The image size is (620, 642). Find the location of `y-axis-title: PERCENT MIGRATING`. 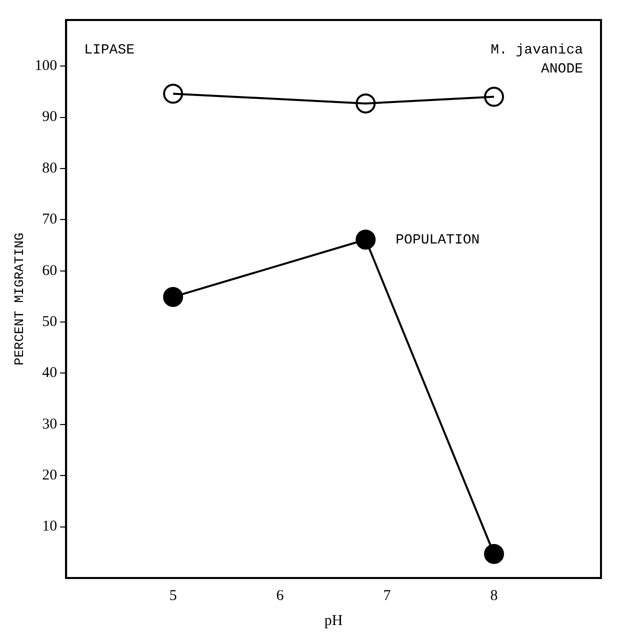

y-axis-title: PERCENT MIGRATING is located at coordinates (20, 299).